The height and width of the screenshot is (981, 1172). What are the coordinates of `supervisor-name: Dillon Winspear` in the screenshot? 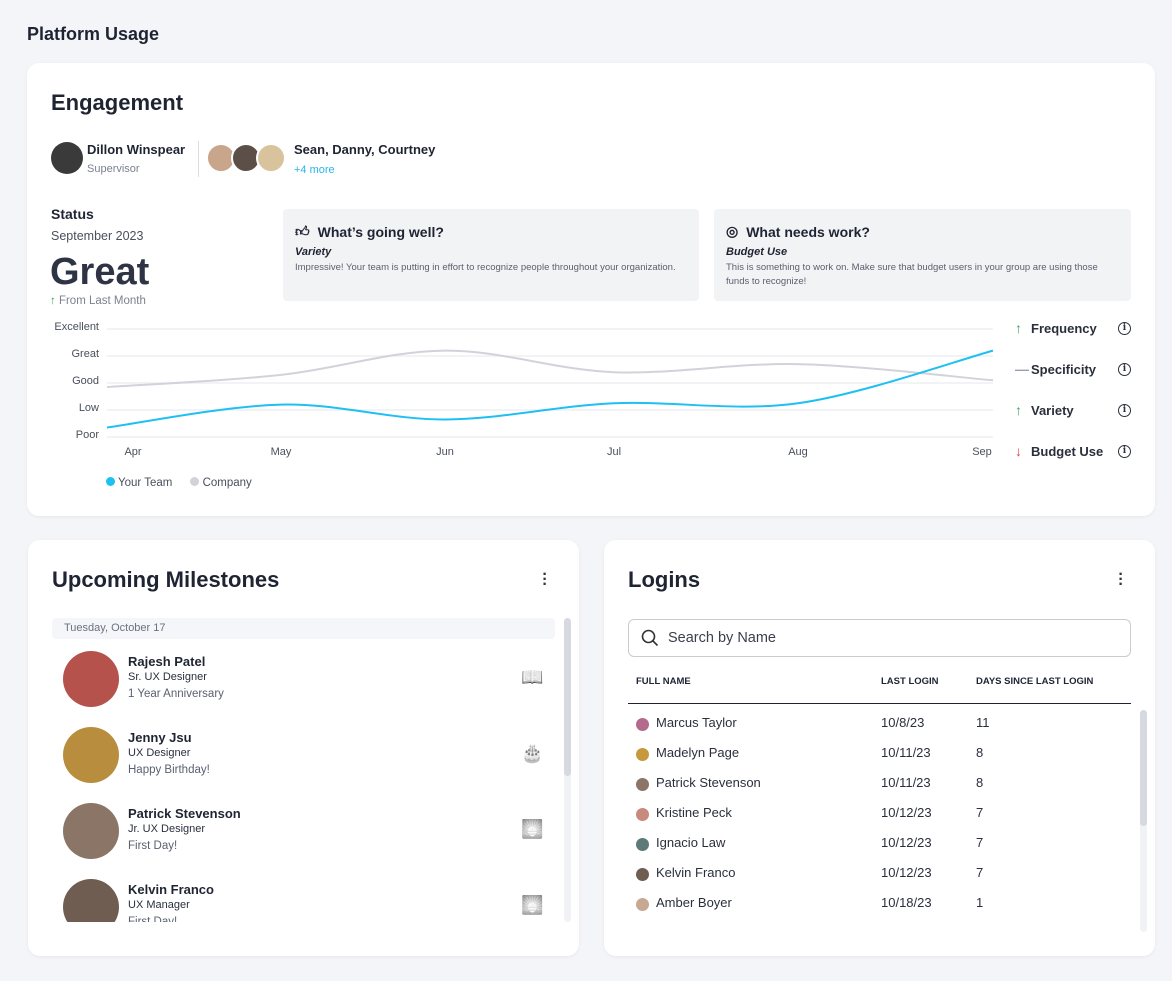 It's located at (136, 149).